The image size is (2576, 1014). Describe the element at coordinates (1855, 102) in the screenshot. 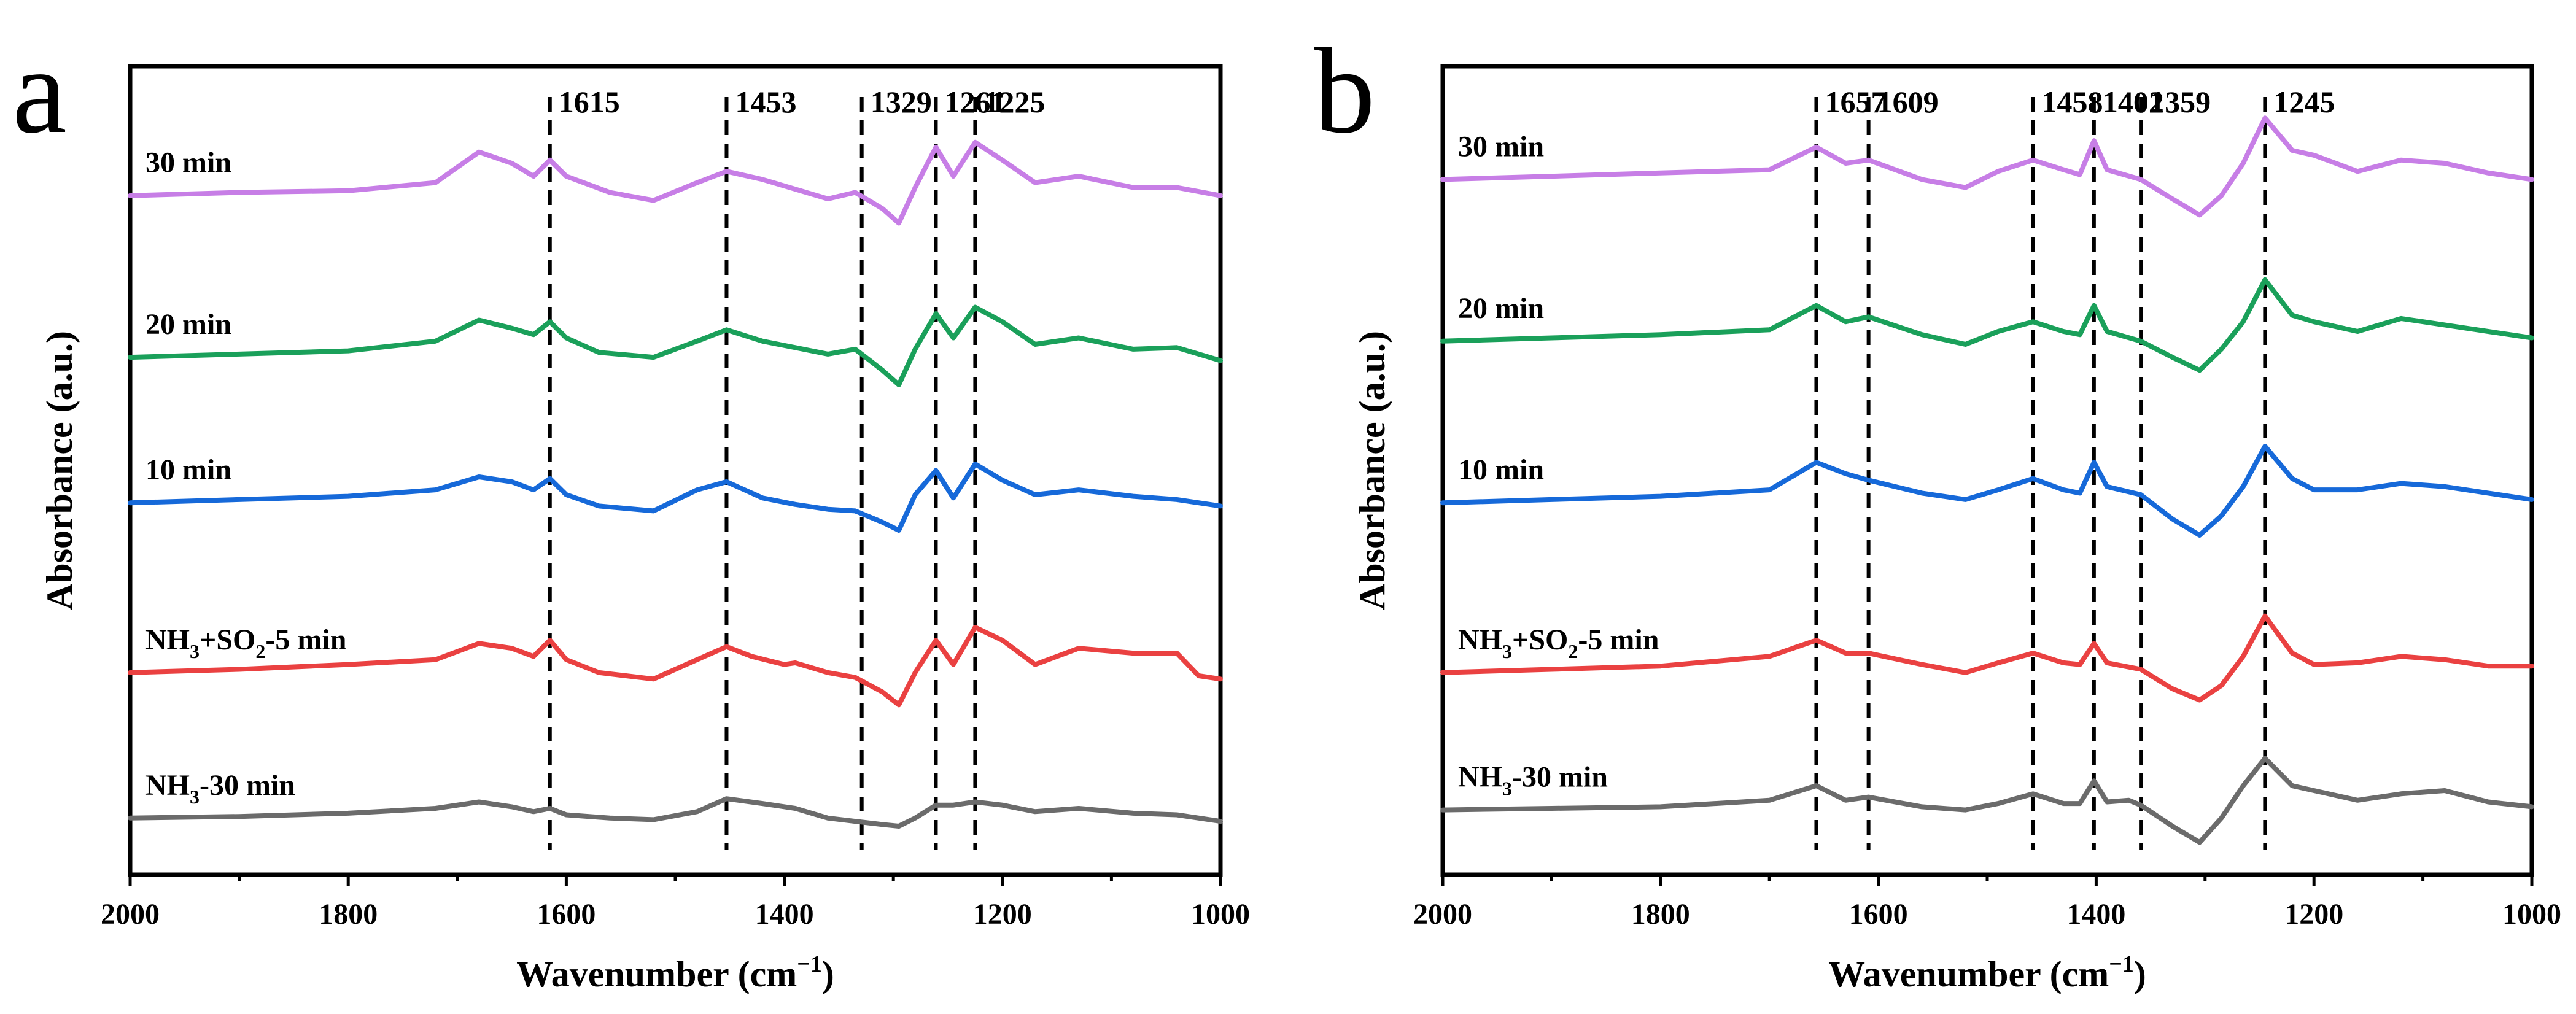

I see `peak-label-1657: 1657` at that location.